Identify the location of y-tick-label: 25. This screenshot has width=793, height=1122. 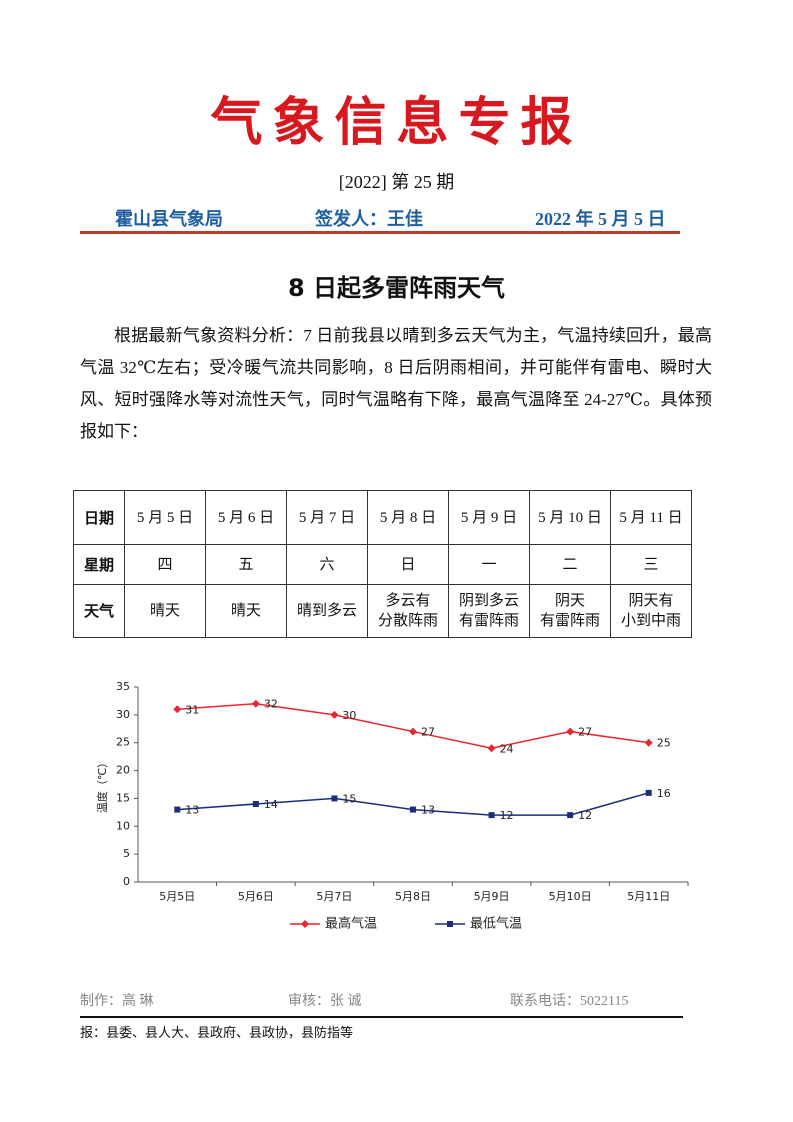
(123, 742).